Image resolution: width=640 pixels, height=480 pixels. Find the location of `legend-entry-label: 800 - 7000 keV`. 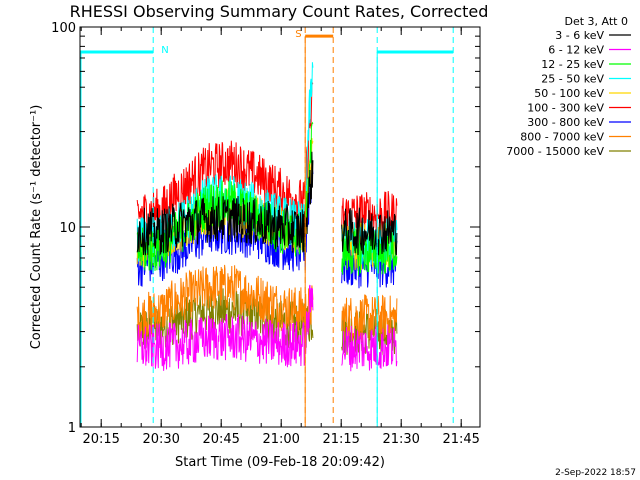

legend-entry-label: 800 - 7000 keV is located at coordinates (562, 137).